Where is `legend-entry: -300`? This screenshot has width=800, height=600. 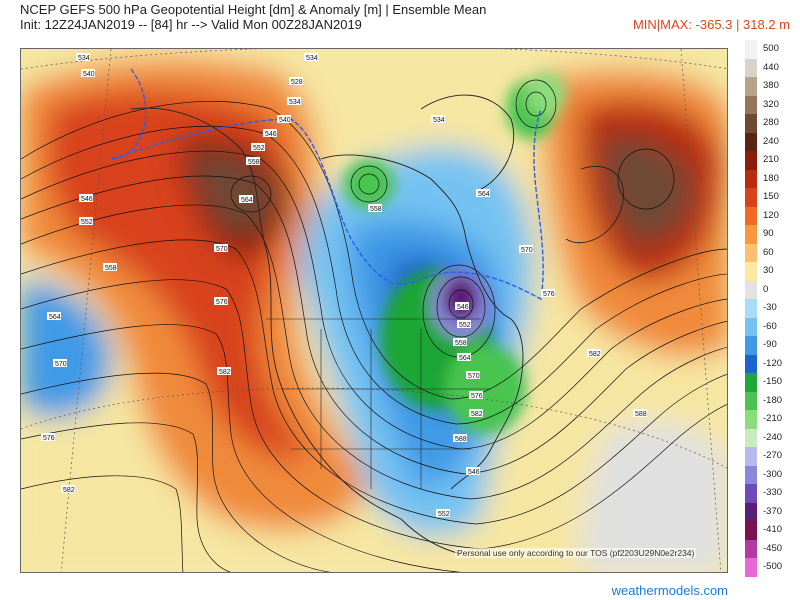 legend-entry: -300 is located at coordinates (772, 474).